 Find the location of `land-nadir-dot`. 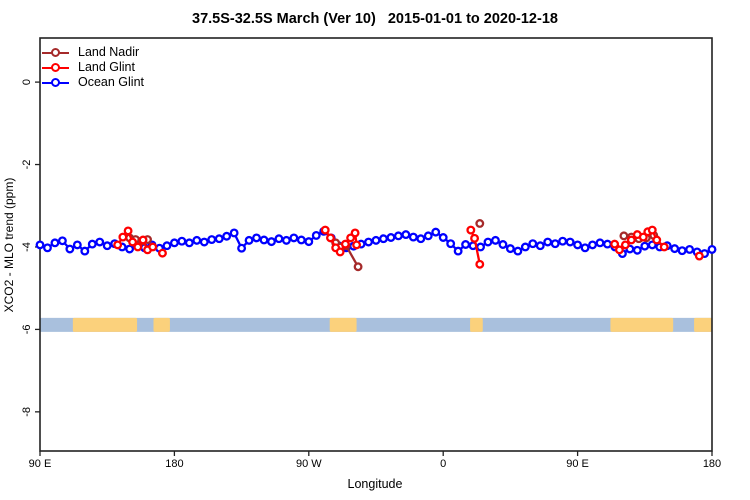

land-nadir-dot is located at coordinates (55, 52).